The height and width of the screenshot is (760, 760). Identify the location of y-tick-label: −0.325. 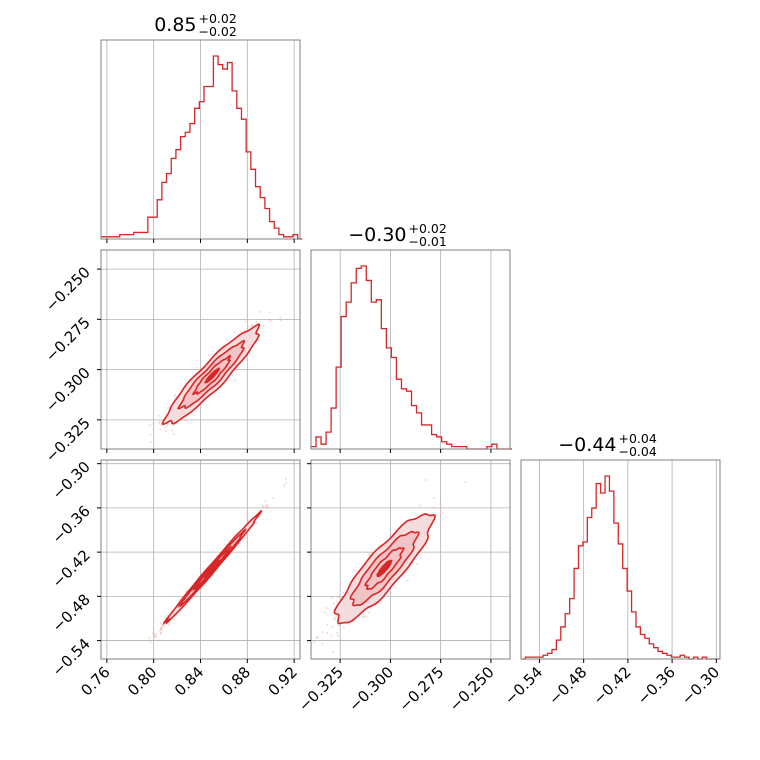
(68, 440).